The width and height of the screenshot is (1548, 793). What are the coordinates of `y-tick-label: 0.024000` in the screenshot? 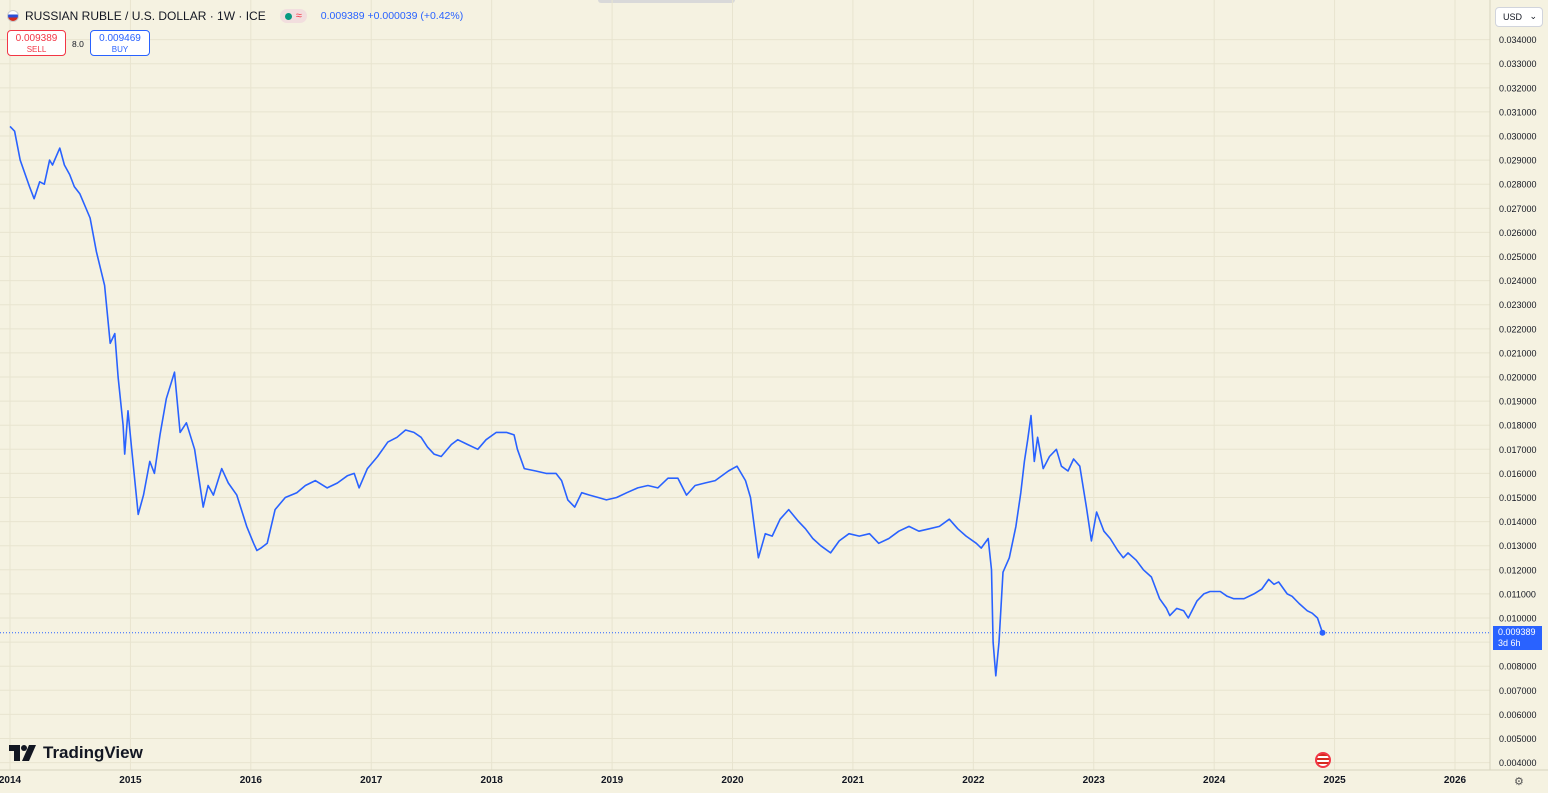 It's located at (1518, 281).